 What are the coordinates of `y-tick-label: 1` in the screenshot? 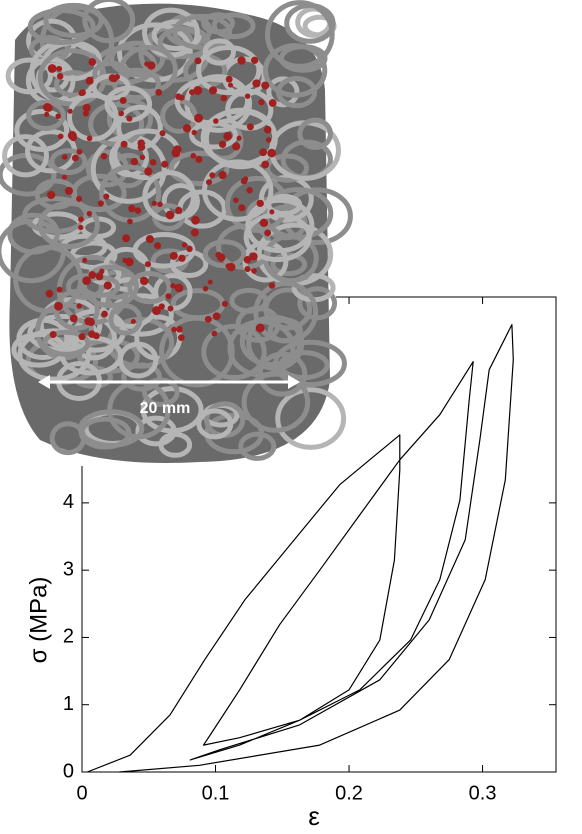 It's located at (68, 704).